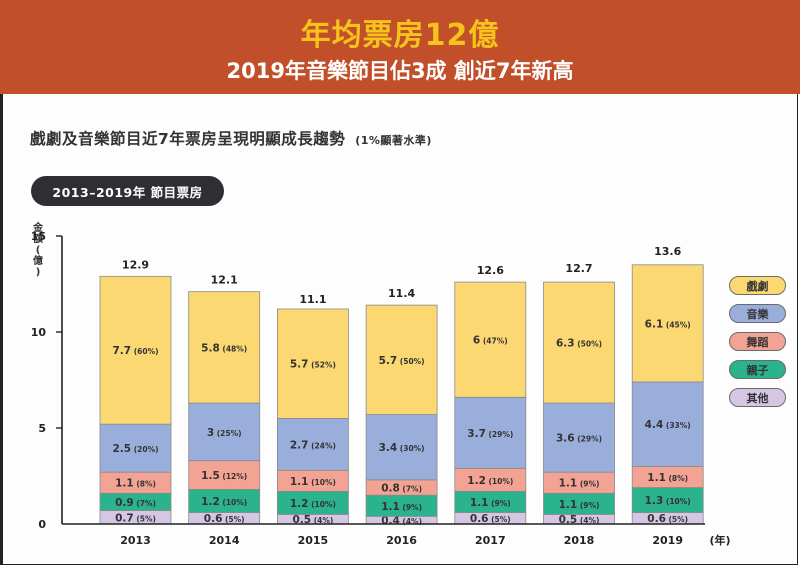  Describe the element at coordinates (38, 250) in the screenshot. I see `y-axis-label-char: (` at that location.